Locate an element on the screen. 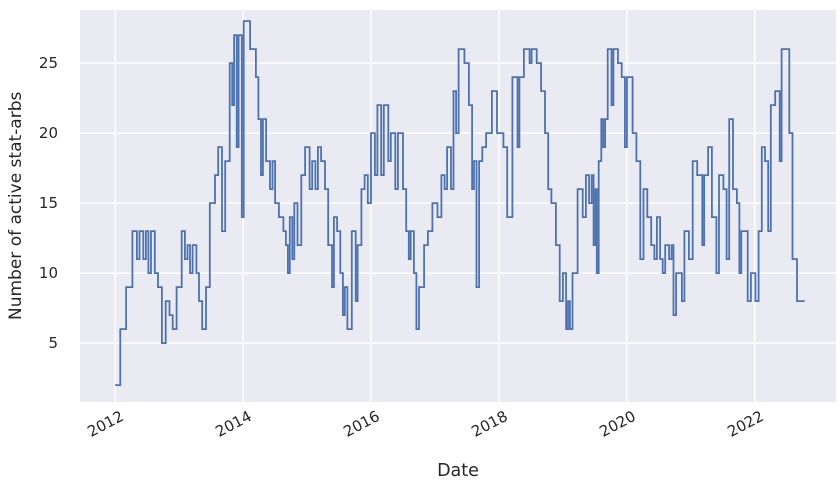 The image size is (840, 489). y-tick-label: 5 is located at coordinates (53, 343).